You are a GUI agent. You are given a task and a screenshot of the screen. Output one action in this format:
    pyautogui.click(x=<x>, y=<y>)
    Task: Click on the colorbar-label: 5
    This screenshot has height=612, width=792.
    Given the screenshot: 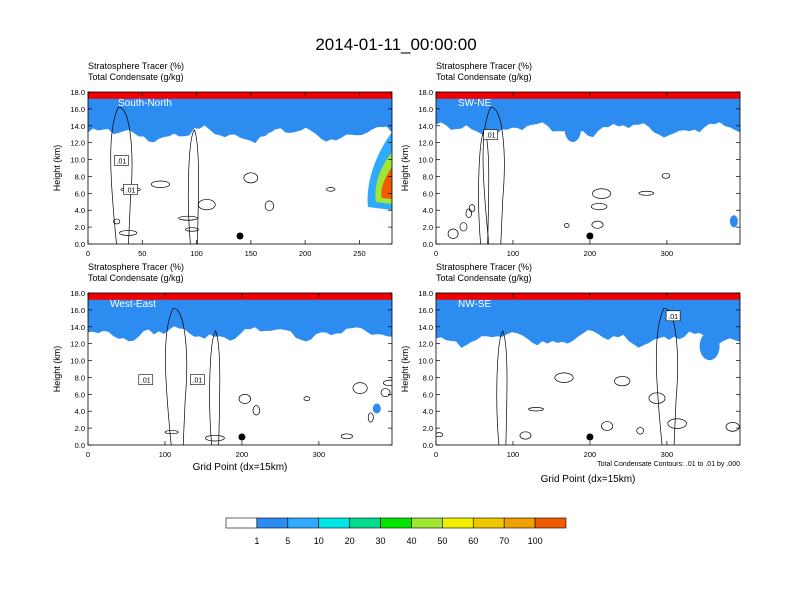 What is the action you would take?
    pyautogui.click(x=287, y=541)
    